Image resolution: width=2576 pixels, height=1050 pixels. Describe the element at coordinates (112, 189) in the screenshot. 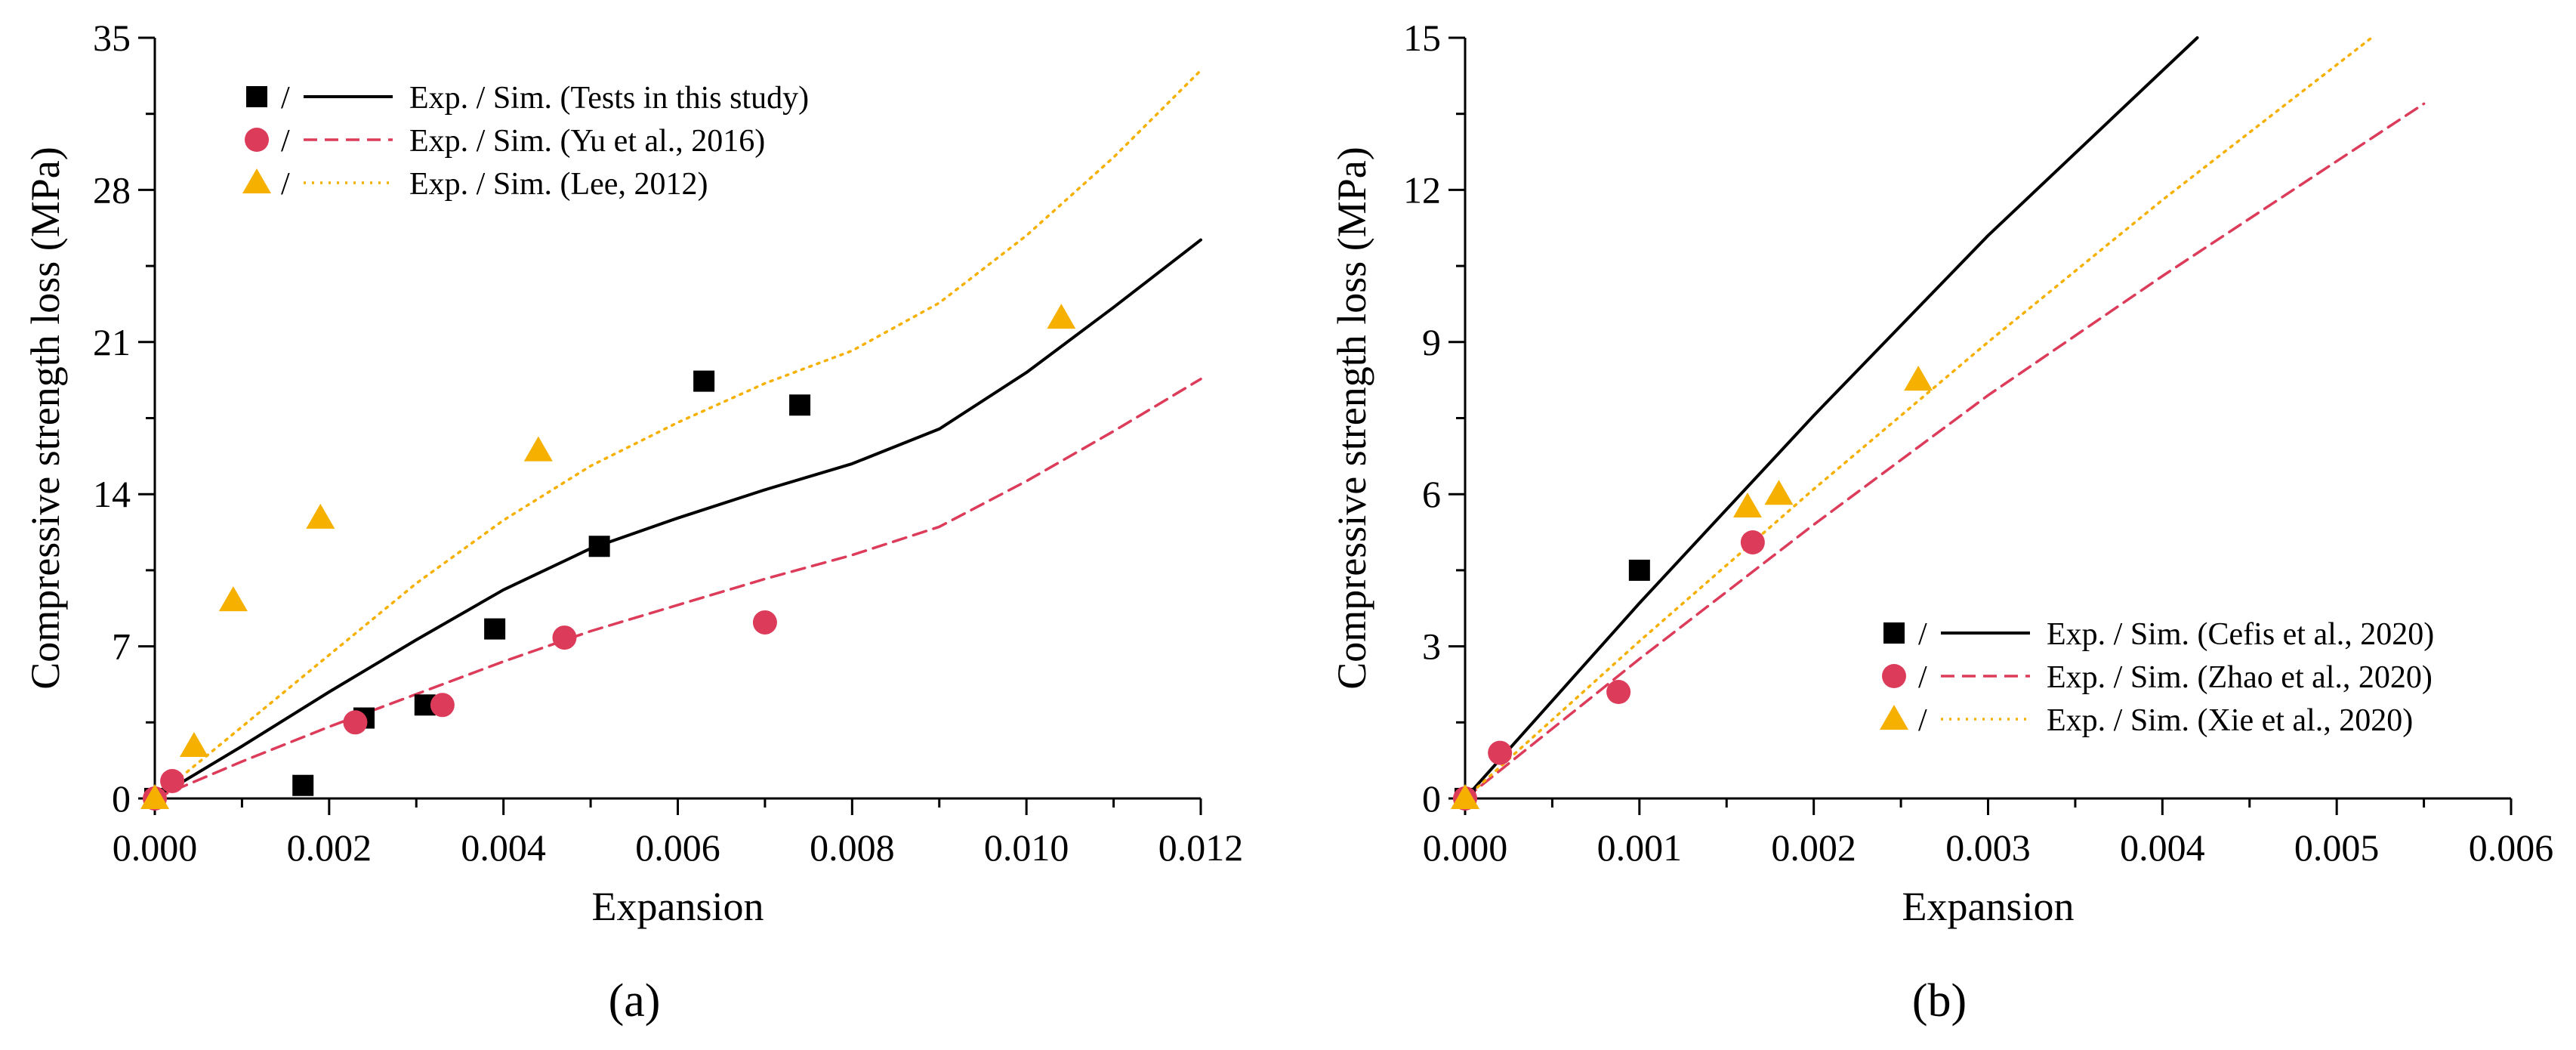

I see `y-tick-label: 28` at that location.